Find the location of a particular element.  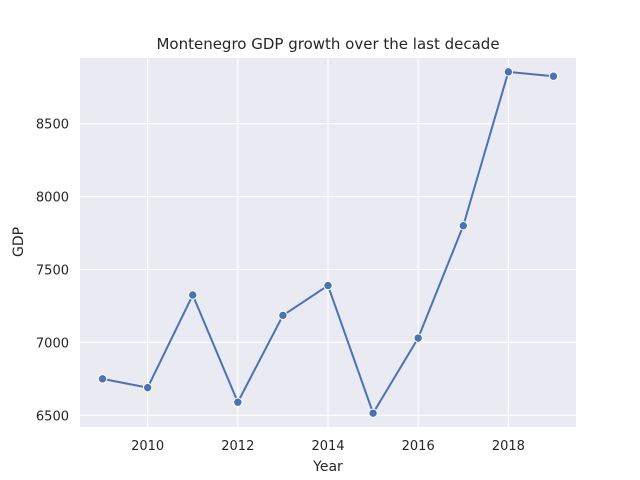

x-tick-label: 2016 is located at coordinates (418, 446).